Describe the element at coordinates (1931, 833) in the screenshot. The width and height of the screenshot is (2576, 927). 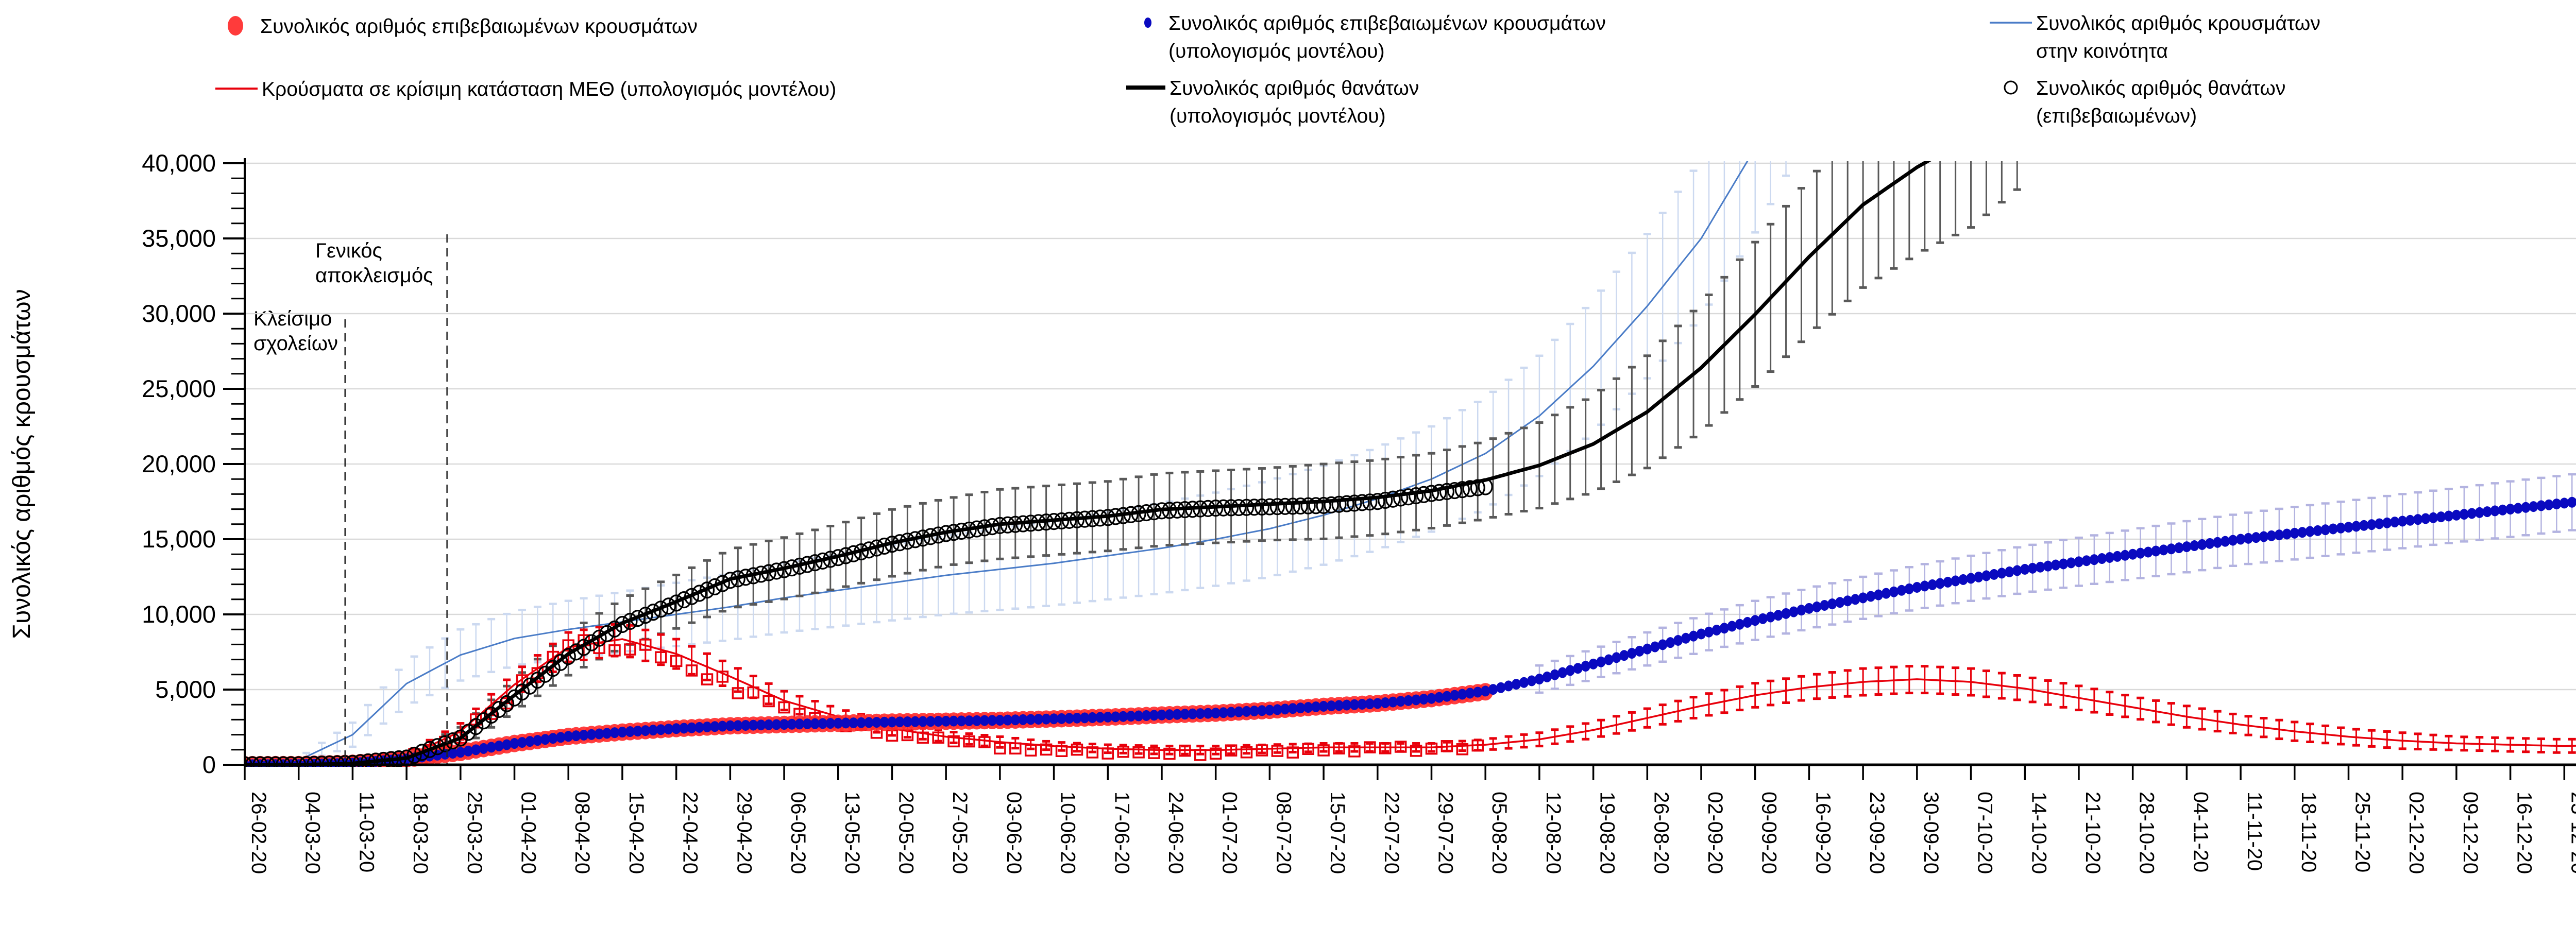
I see `x-axis-tick-label: 30-09-20` at that location.